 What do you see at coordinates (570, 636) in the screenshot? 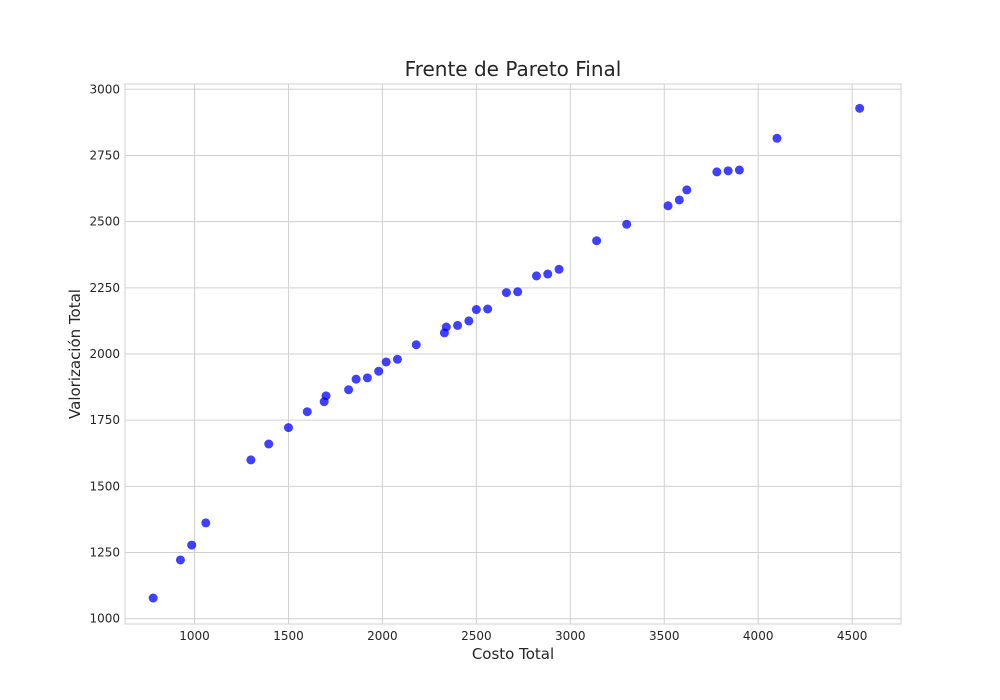
I see `x-tick-label: 3000` at bounding box center [570, 636].